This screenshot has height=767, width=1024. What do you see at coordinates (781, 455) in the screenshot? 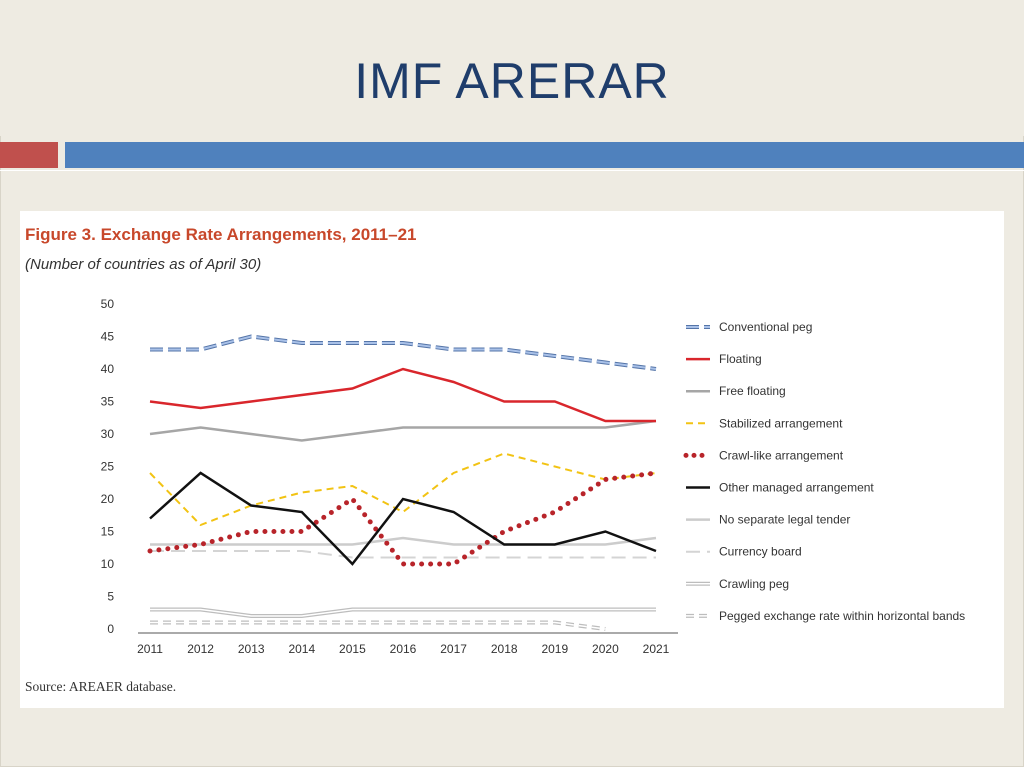
I see `legend-label: Crawl-like arrangement` at bounding box center [781, 455].